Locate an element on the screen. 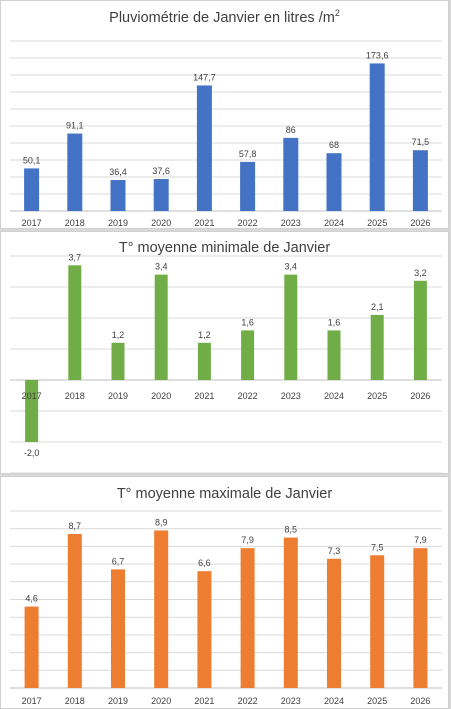  chart-title: T° moyenne minimale de Janvier is located at coordinates (224, 248).